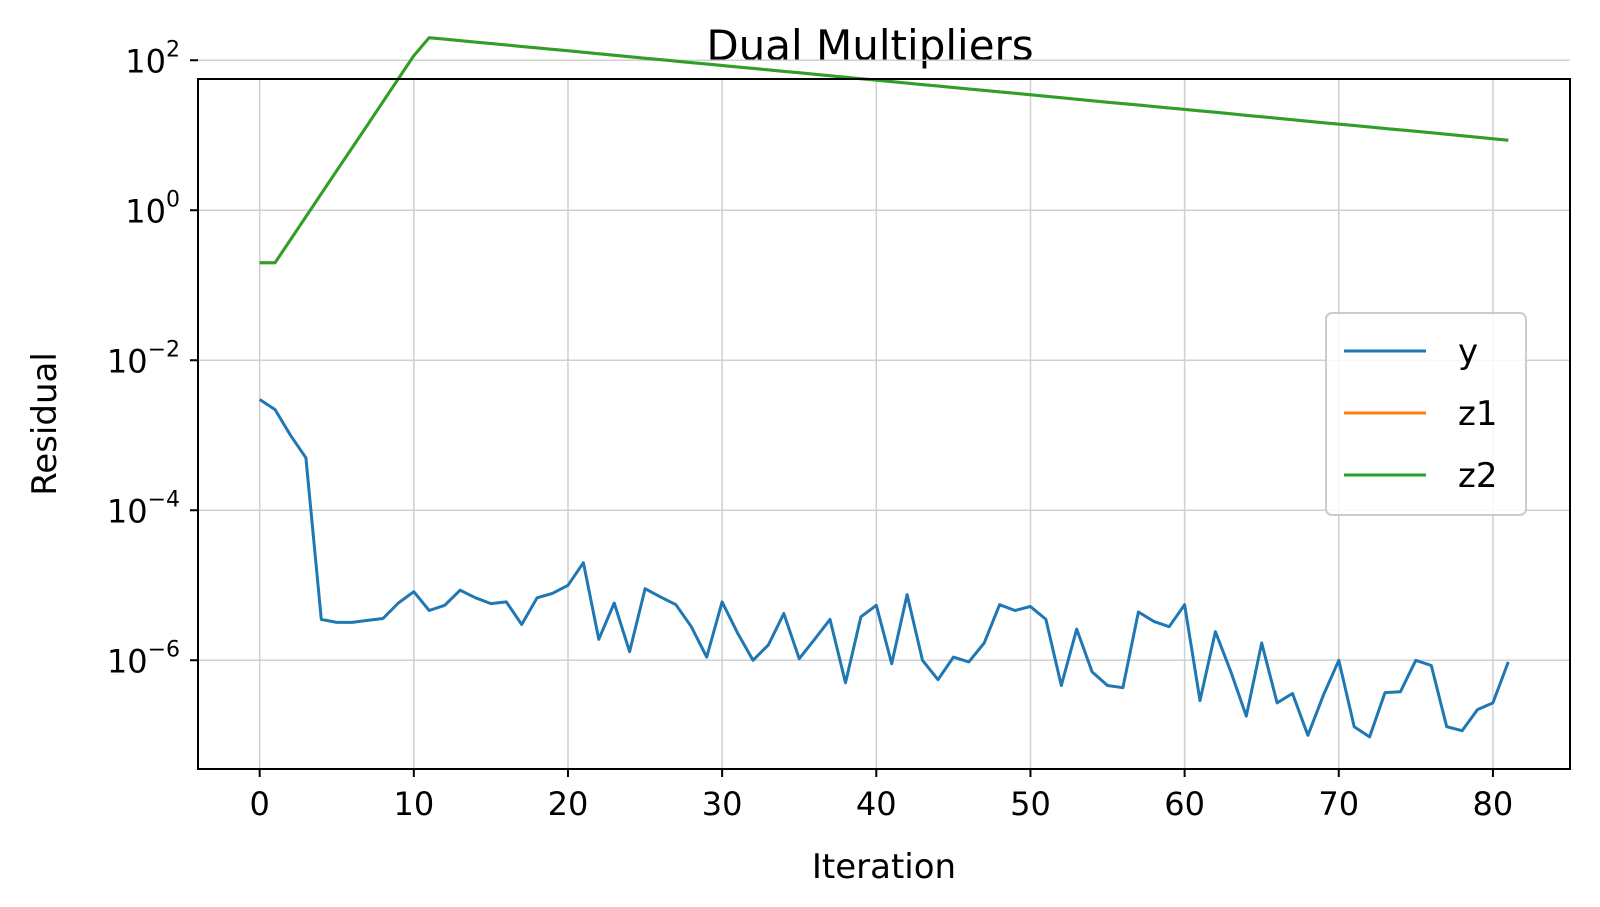 The width and height of the screenshot is (1600, 907). I want to click on x-tick-label: 0, so click(259, 804).